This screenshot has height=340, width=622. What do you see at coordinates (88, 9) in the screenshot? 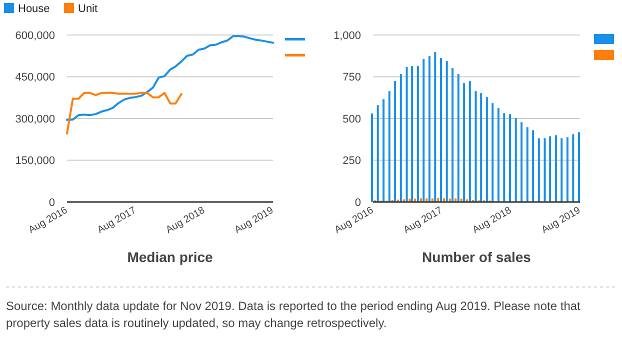
I see `legend-label: Unit` at bounding box center [88, 9].